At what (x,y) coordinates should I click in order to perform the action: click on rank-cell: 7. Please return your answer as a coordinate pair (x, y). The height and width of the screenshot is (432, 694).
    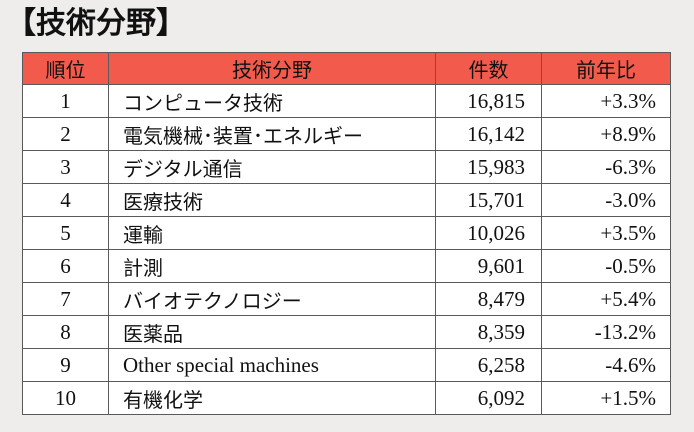
    Looking at the image, I should click on (66, 299).